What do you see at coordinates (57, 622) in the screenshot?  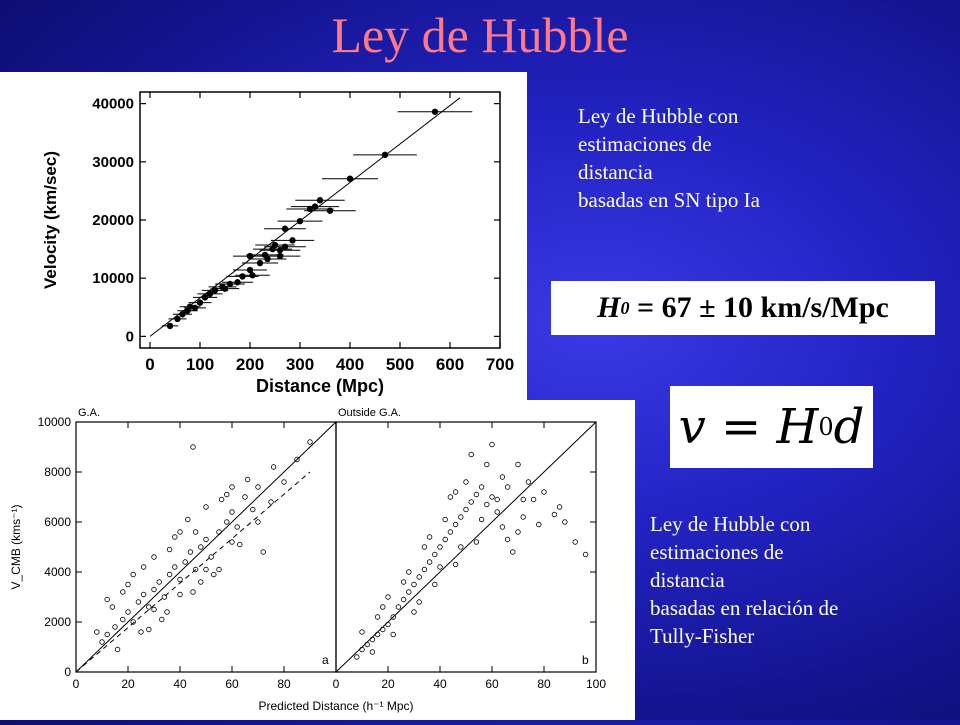 I see `y-tick-label: 2000` at bounding box center [57, 622].